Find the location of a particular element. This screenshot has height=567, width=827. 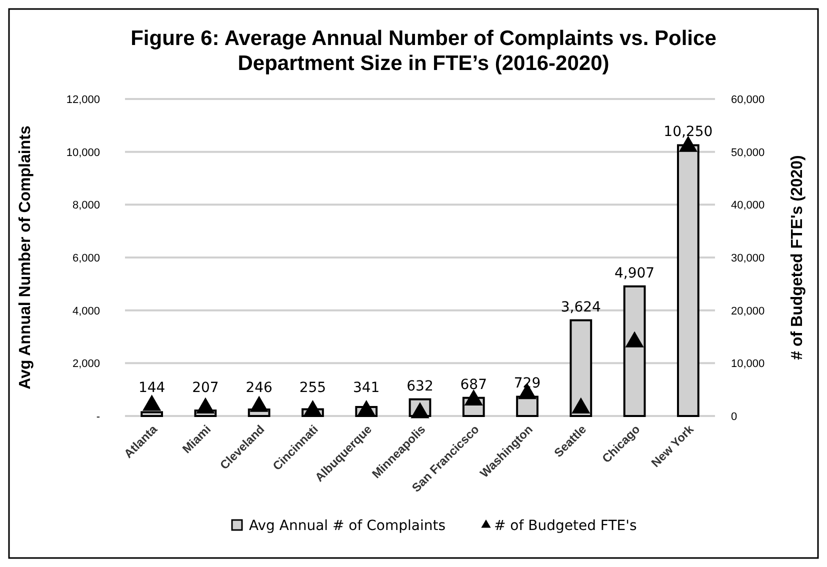

y-tick-label: 4,000 is located at coordinates (86, 311).